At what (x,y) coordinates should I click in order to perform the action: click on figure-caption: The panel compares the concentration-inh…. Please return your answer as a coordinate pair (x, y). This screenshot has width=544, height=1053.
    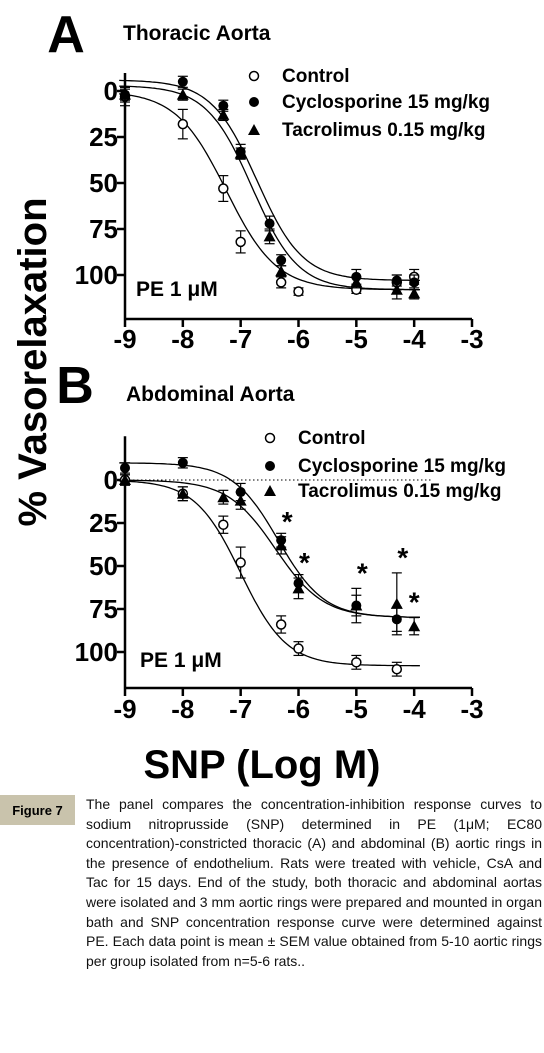
    Looking at the image, I should click on (314, 882).